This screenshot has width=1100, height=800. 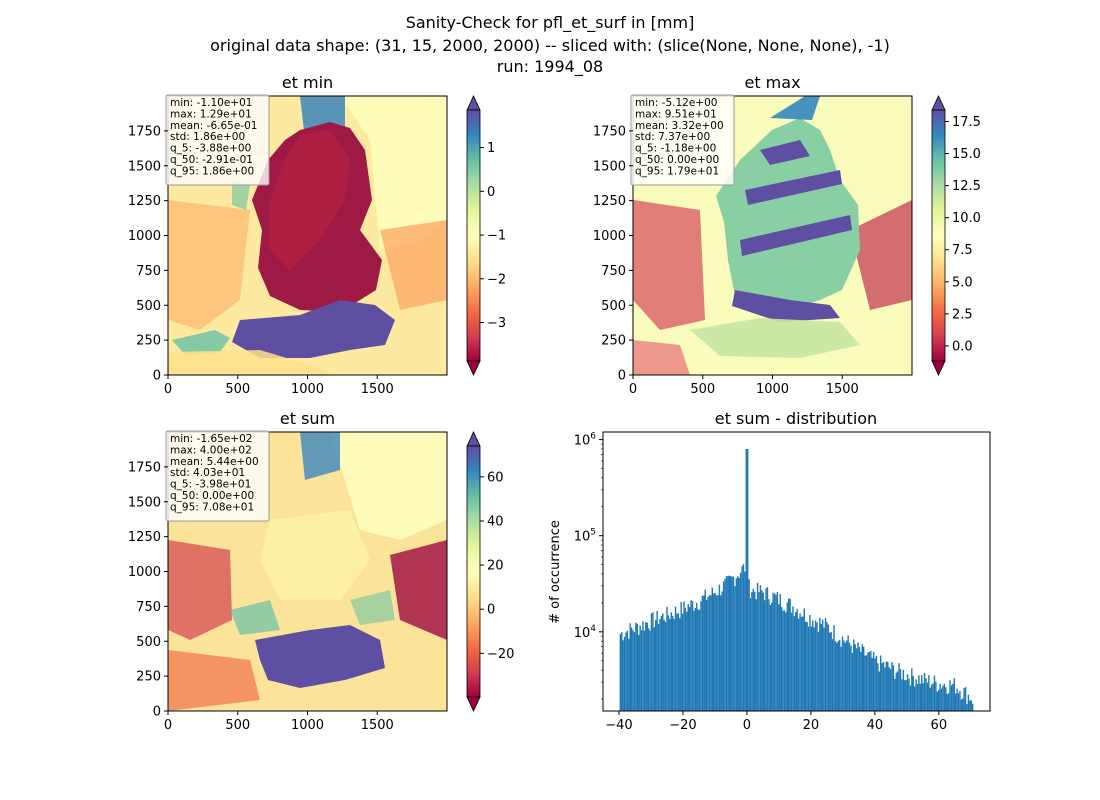 I want to click on colorbar-tick-label: 60, so click(x=495, y=477).